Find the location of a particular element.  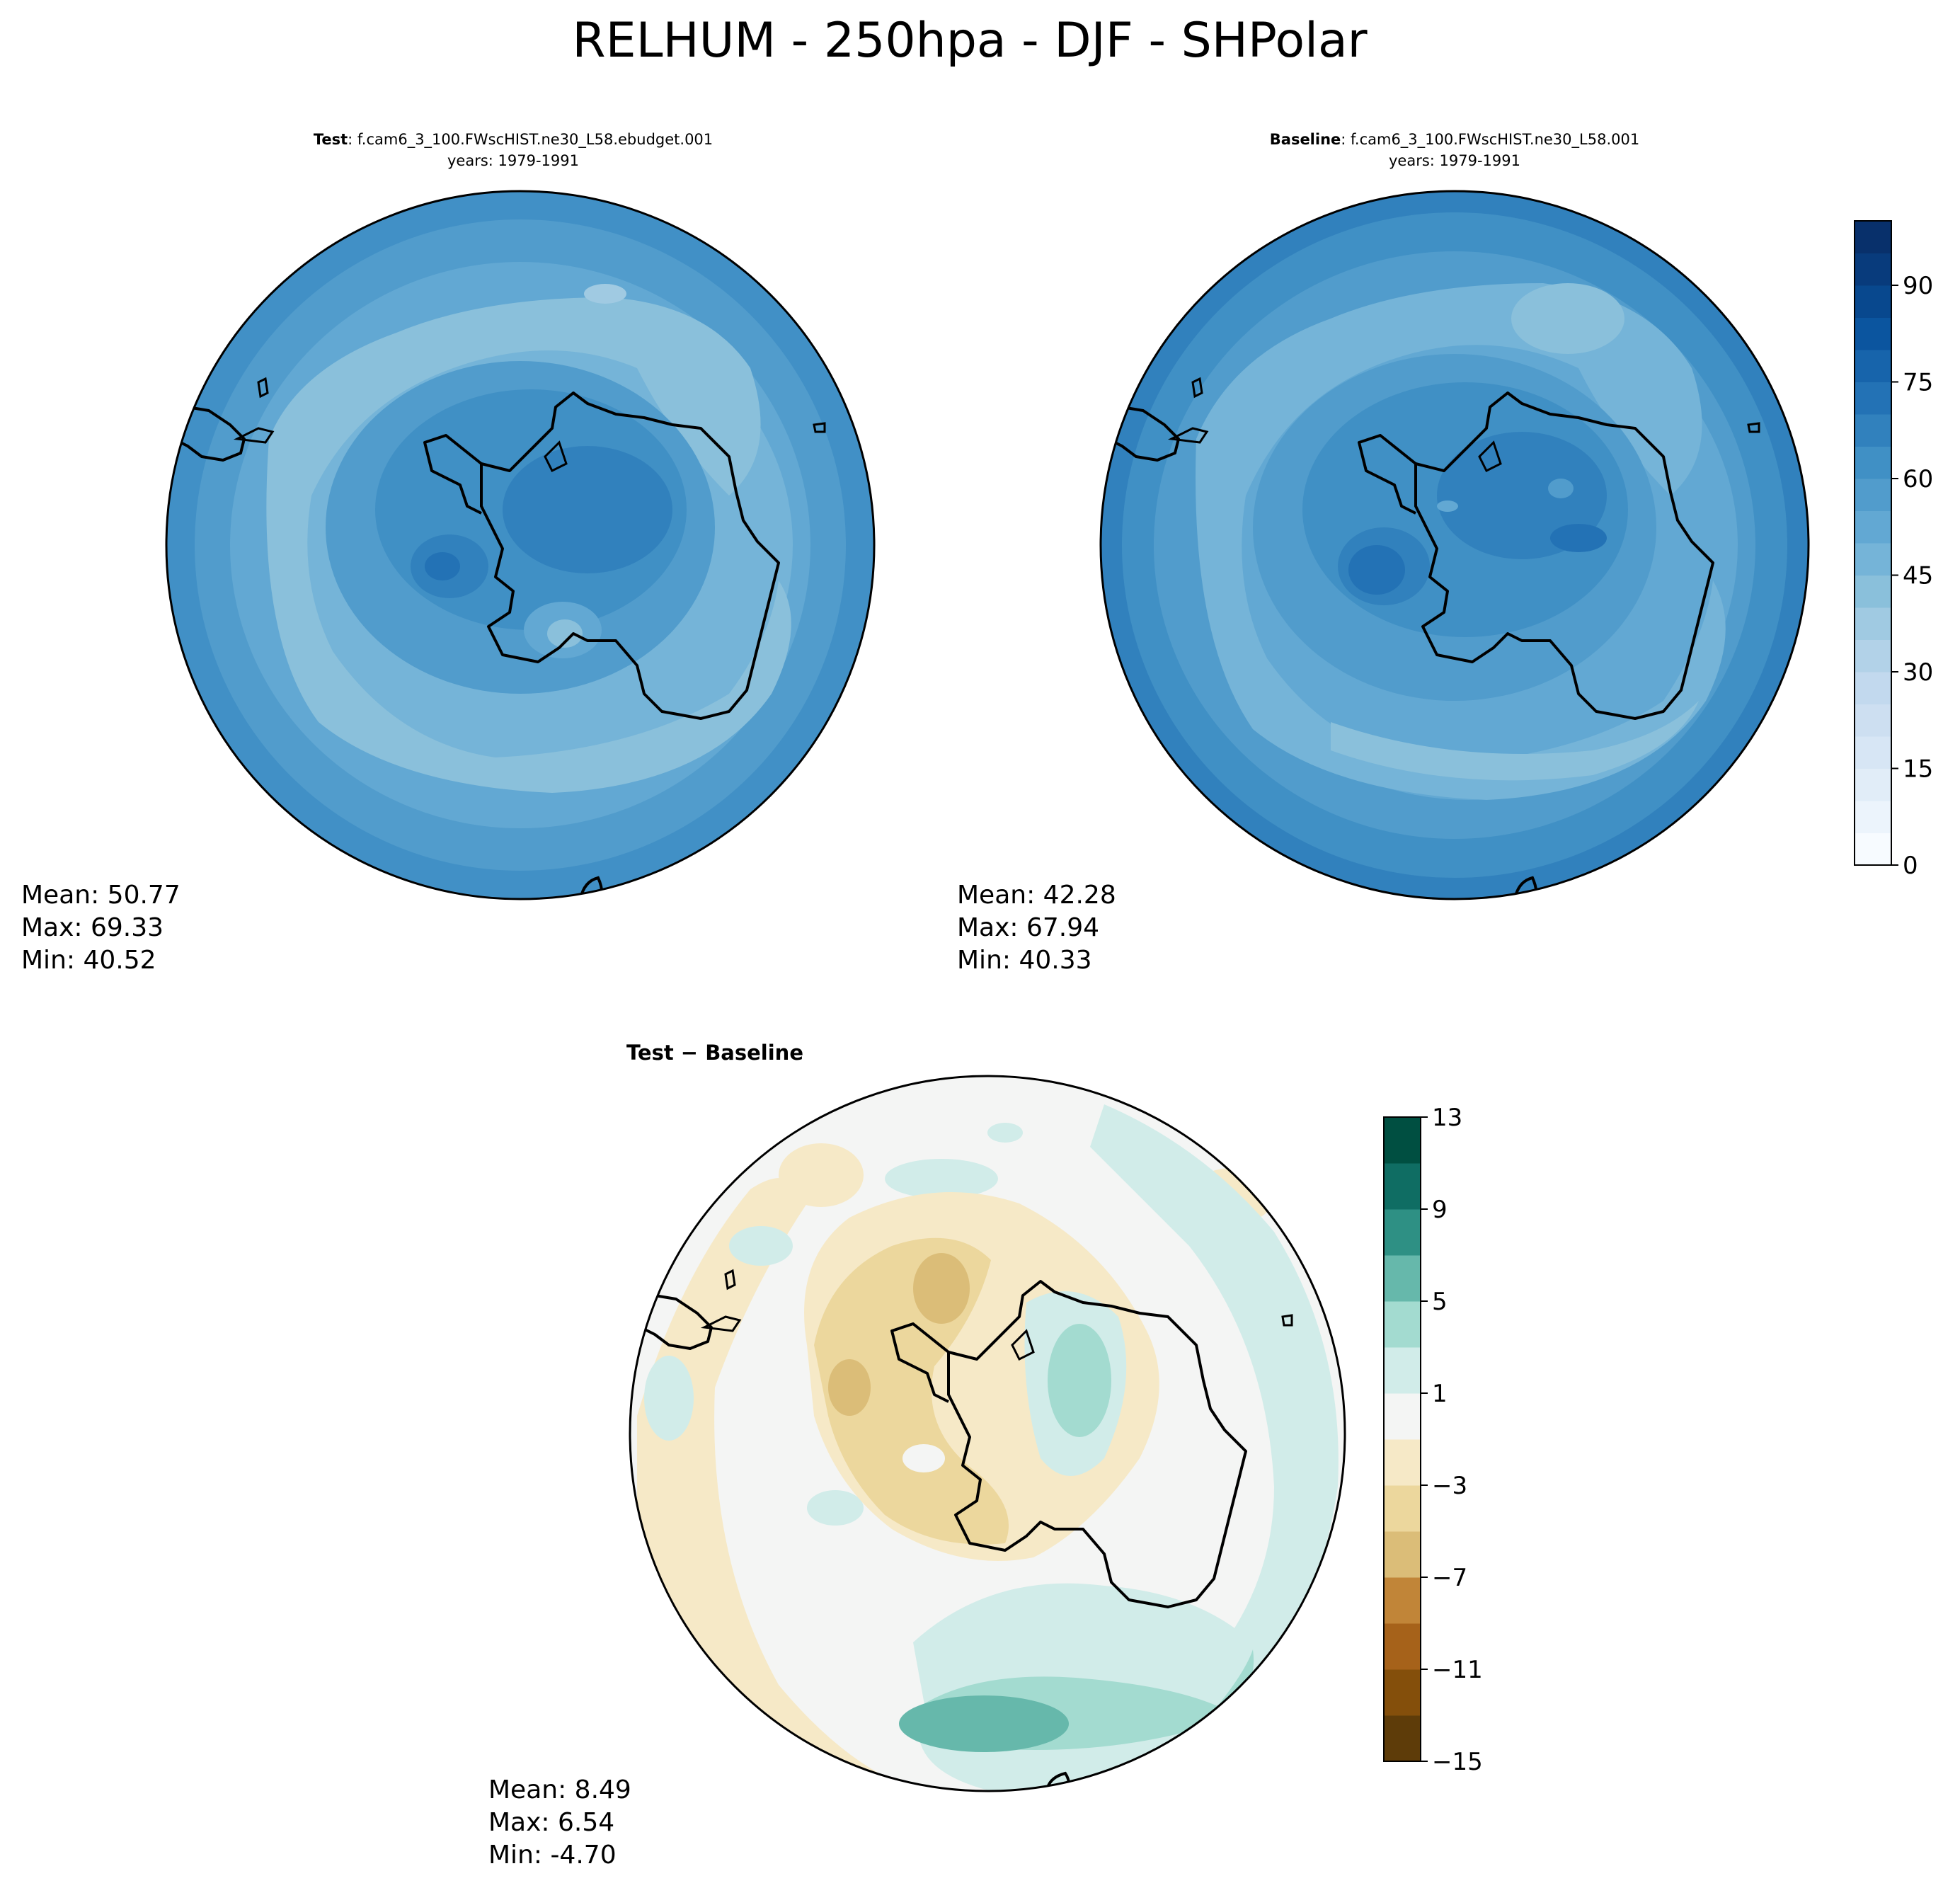

colorbar-diff-tick-label: −15 is located at coordinates (1457, 1762).